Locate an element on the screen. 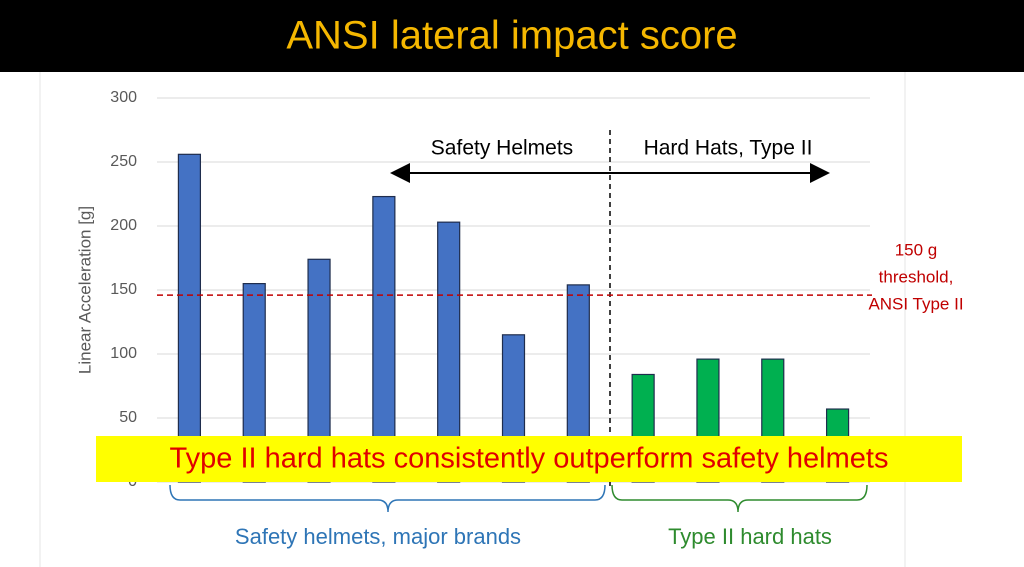  arrow-label: Safety Helmets is located at coordinates (502, 148).